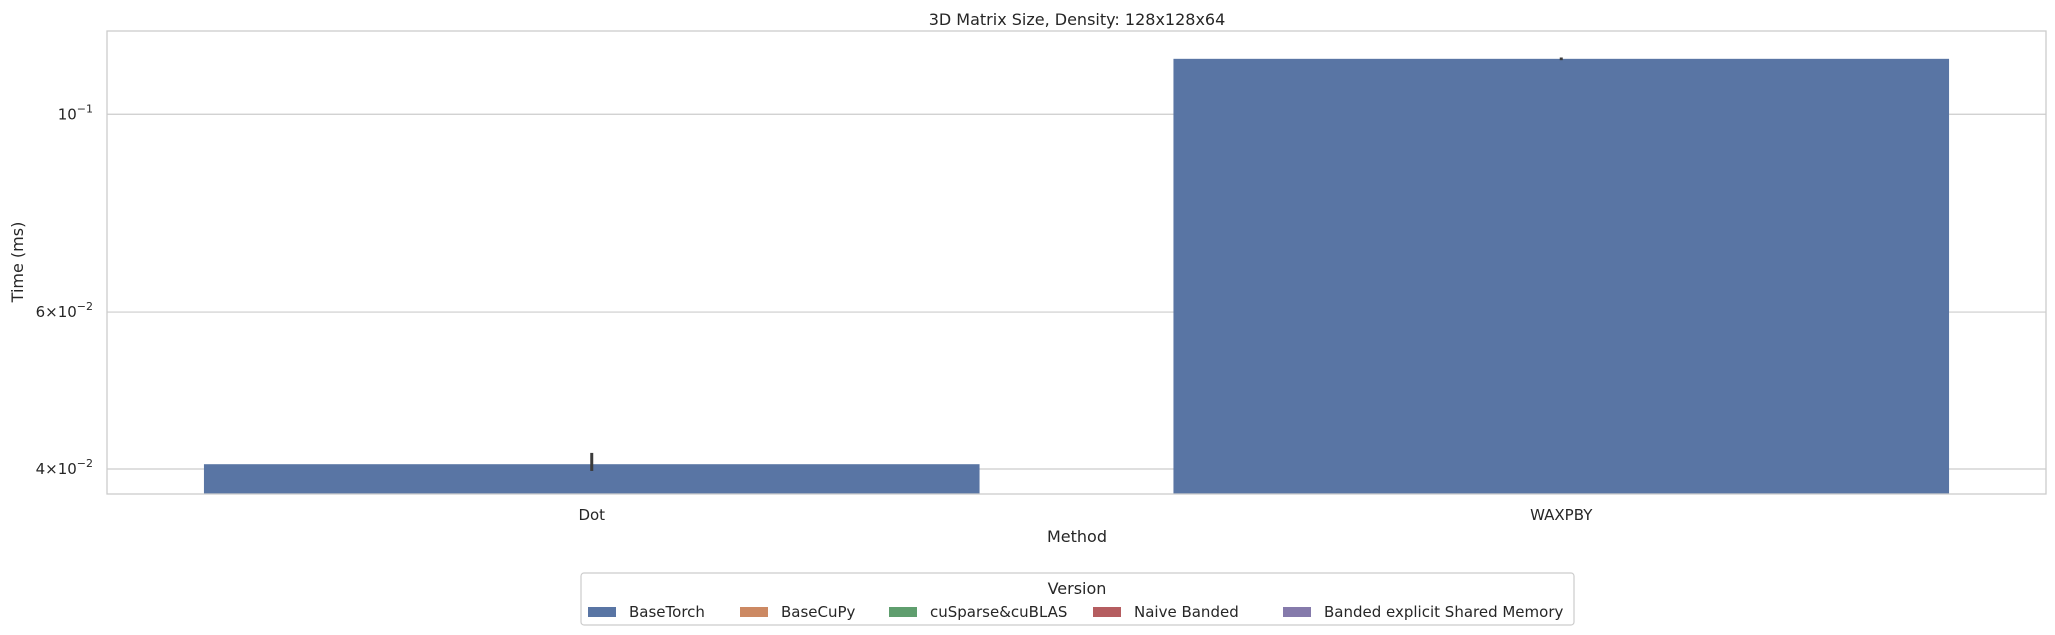  I want to click on legend-item: cuSparse&cuBLAS, so click(978, 612).